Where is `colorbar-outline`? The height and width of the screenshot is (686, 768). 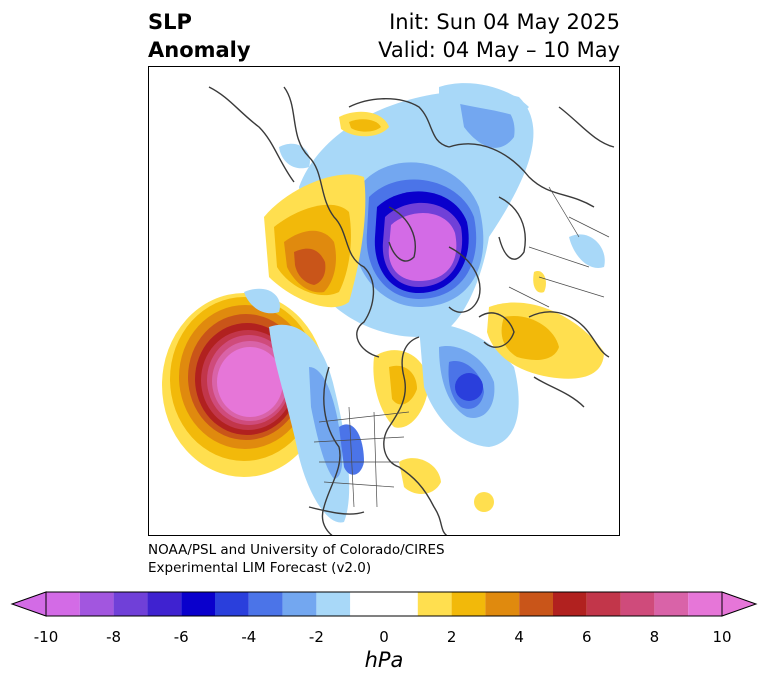
colorbar-outline is located at coordinates (384, 604).